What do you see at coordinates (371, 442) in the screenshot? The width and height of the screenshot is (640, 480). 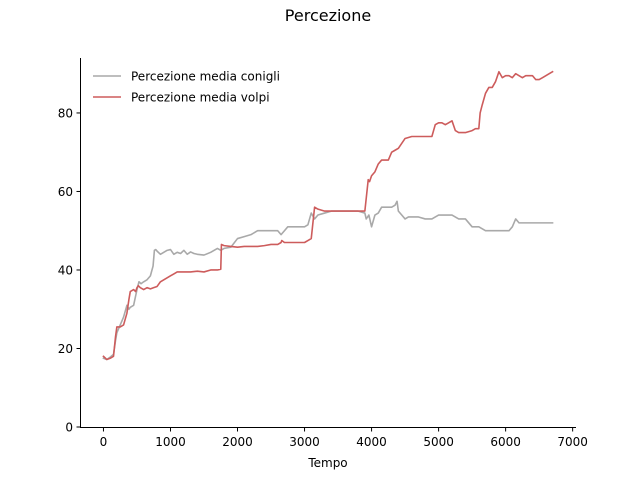 I see `x-tick-label: 4000` at bounding box center [371, 442].